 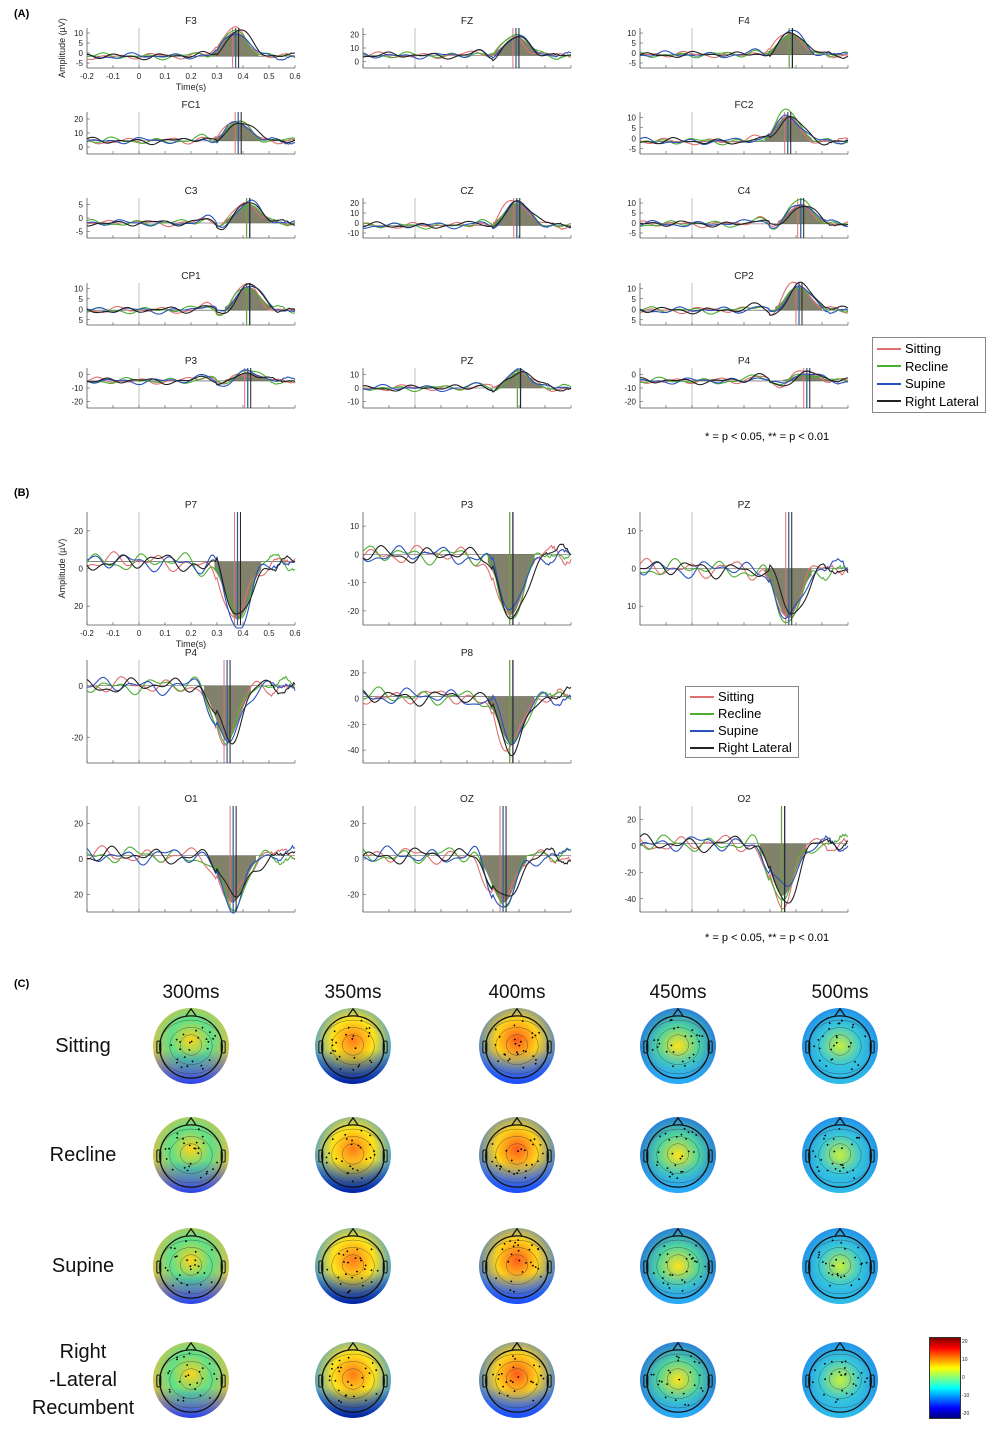 What do you see at coordinates (744, 276) in the screenshot?
I see `subplot-title: CP2` at bounding box center [744, 276].